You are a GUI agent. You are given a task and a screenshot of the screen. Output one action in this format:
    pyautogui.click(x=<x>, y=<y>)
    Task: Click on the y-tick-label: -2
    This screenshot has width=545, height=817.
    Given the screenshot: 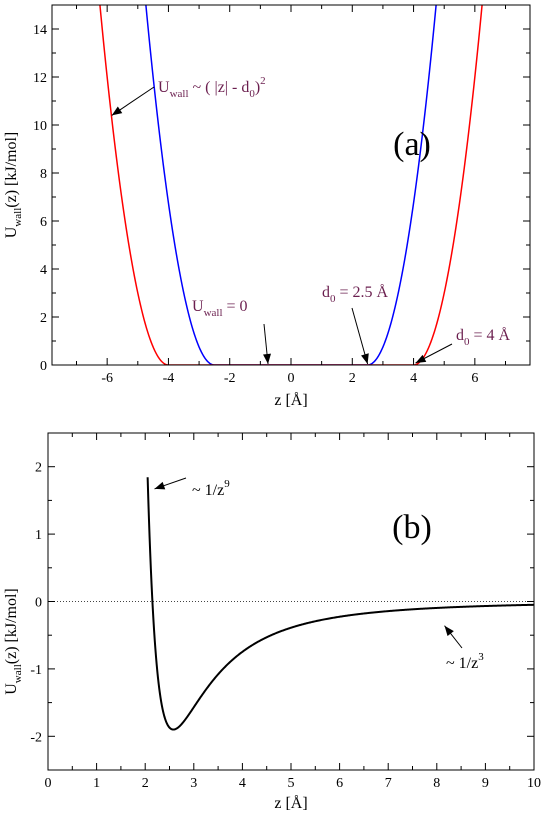 What is the action you would take?
    pyautogui.click(x=36, y=737)
    